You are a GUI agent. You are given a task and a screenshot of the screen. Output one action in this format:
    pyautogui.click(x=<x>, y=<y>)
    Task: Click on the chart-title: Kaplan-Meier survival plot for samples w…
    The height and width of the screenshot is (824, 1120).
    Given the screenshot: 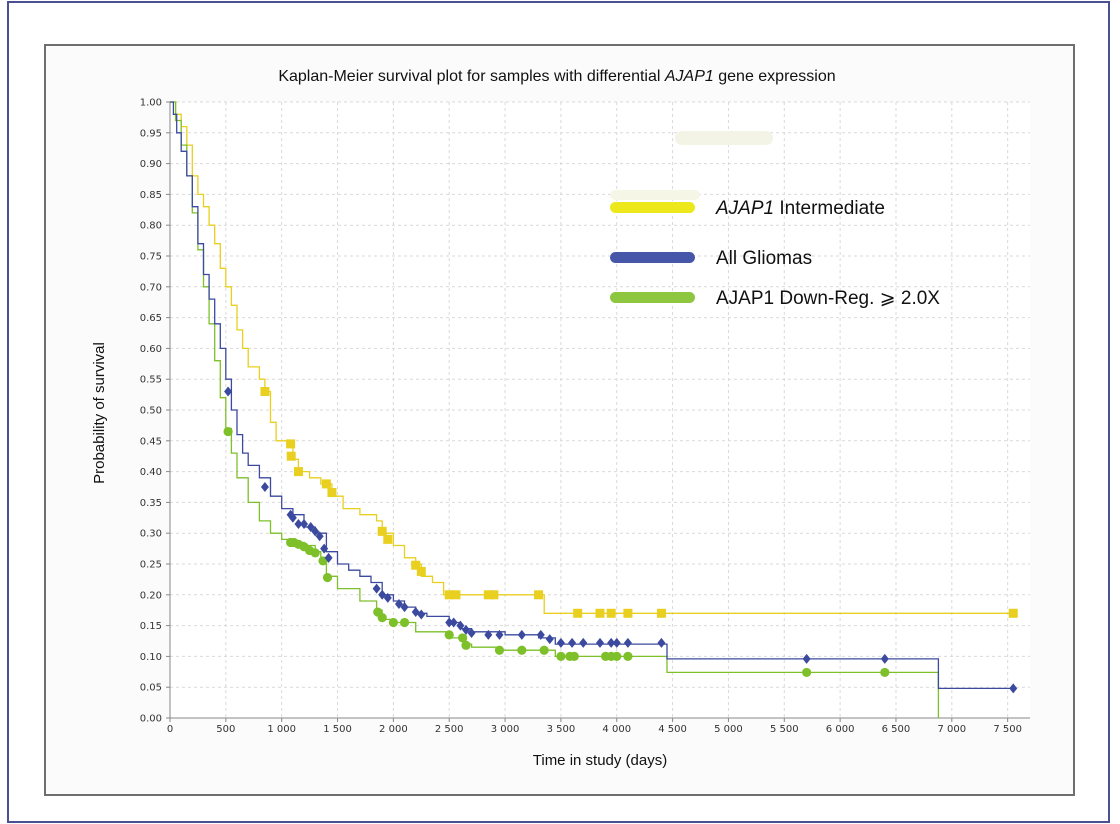 What is the action you would take?
    pyautogui.click(x=556, y=76)
    